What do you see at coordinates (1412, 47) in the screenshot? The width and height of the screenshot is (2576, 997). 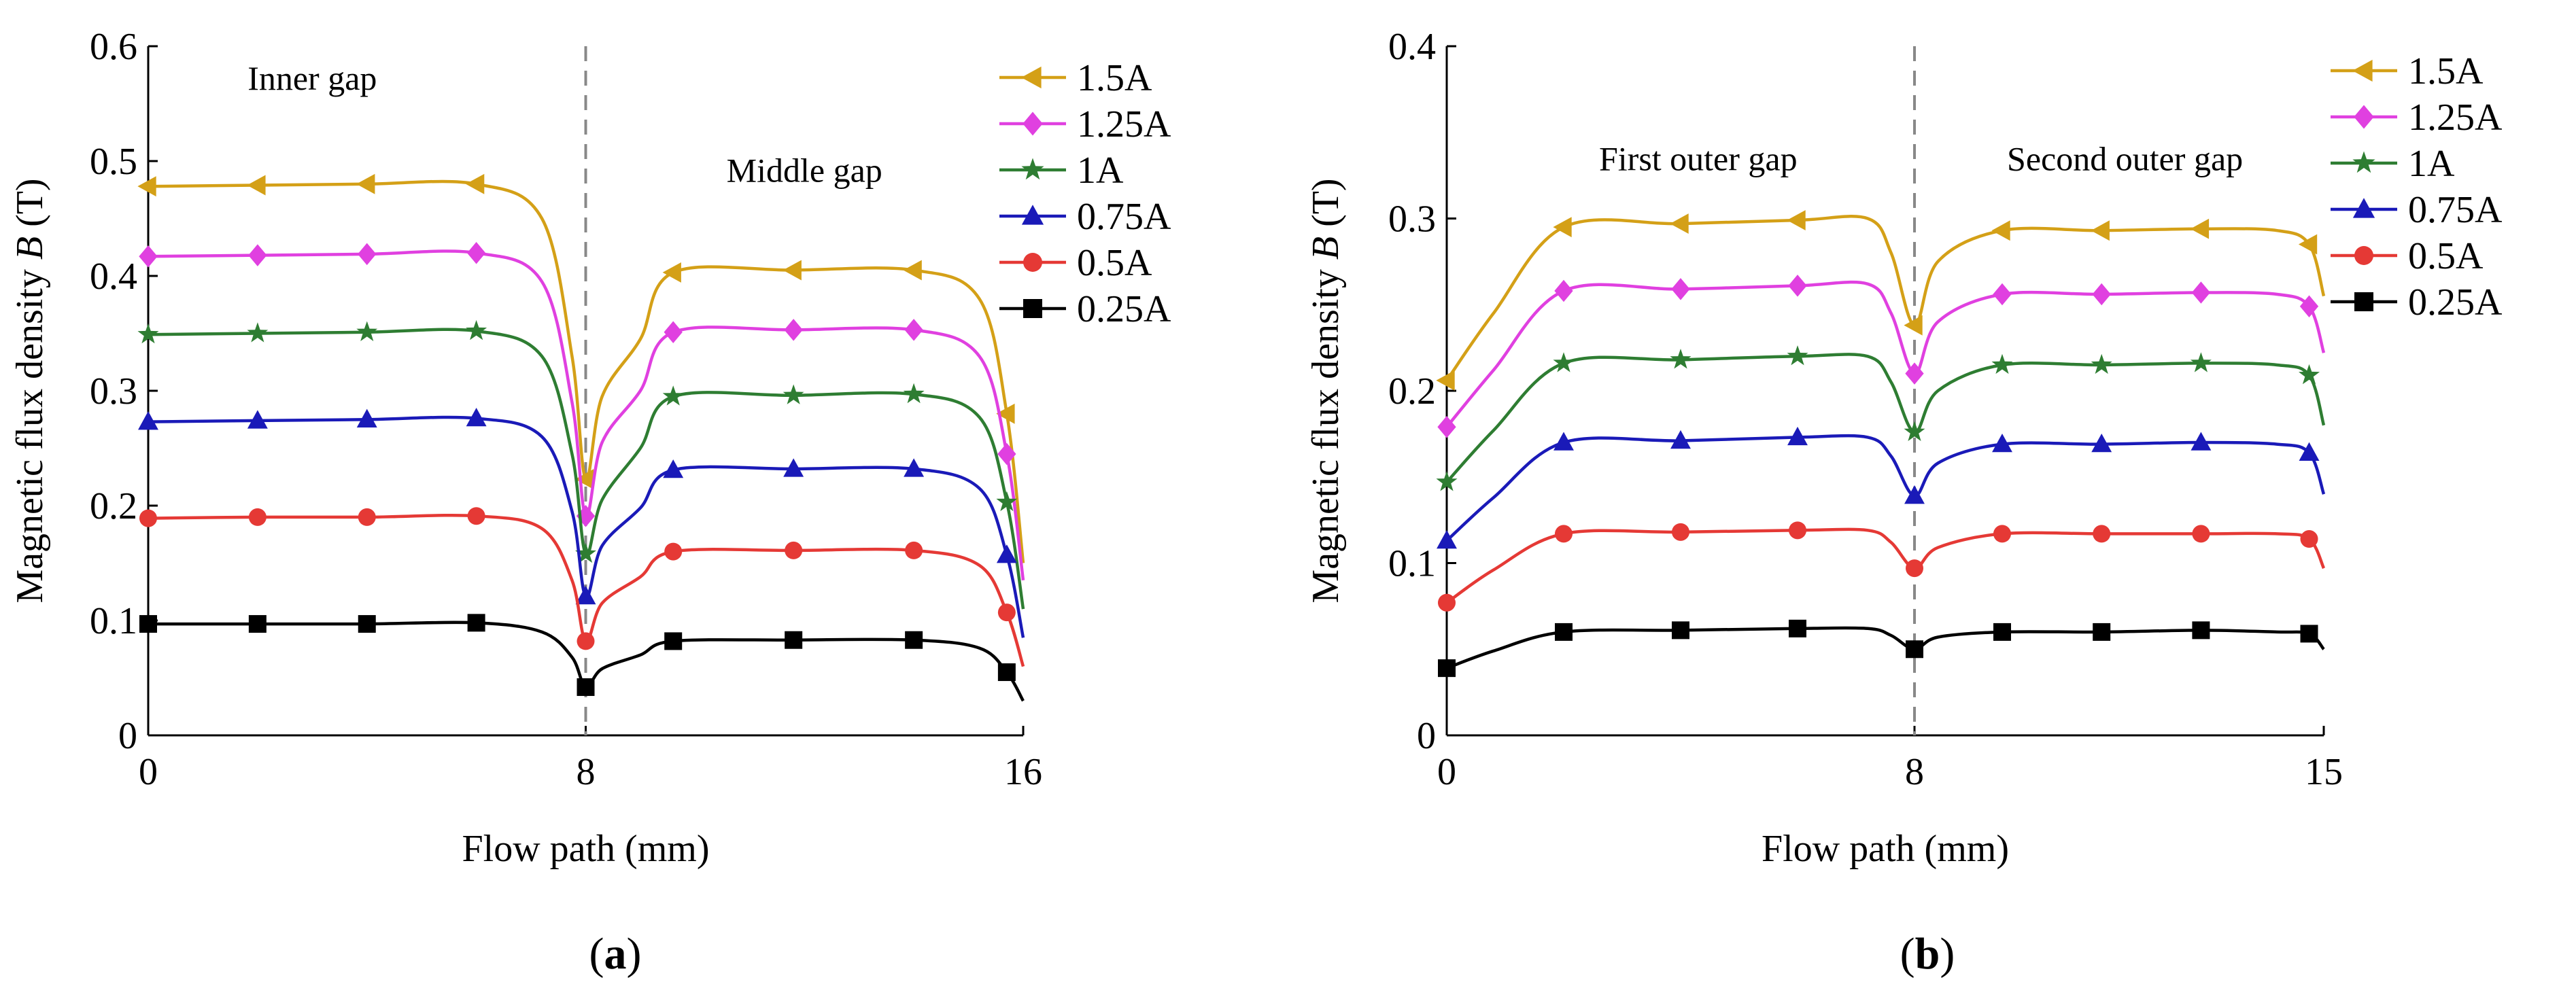 I see `y-tick-label: 0.4` at bounding box center [1412, 47].